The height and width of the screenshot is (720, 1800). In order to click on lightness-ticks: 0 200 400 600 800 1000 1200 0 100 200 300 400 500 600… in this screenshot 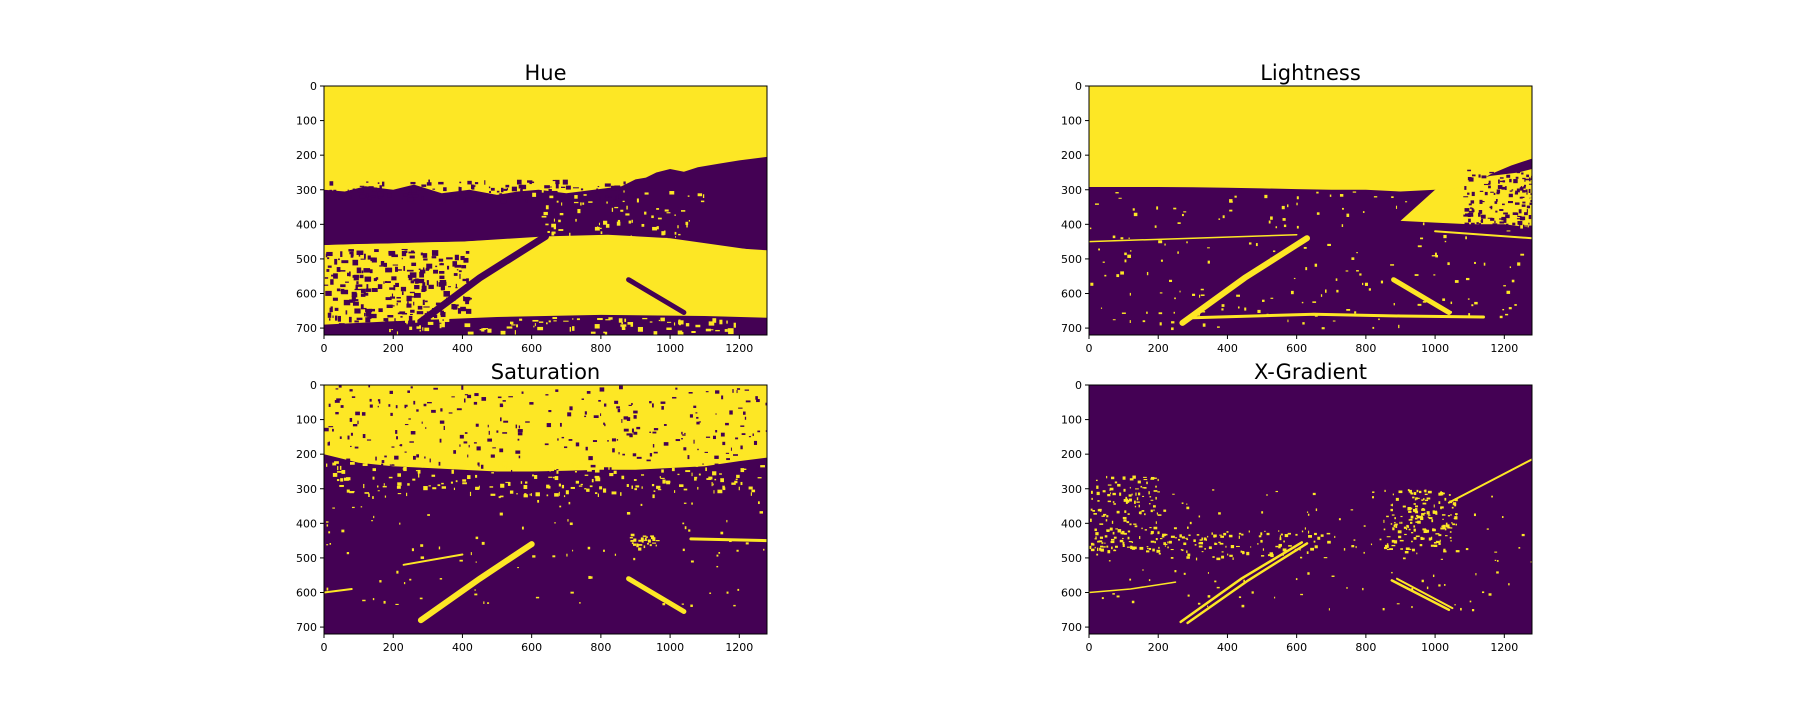, I will do `click(1289, 217)`.